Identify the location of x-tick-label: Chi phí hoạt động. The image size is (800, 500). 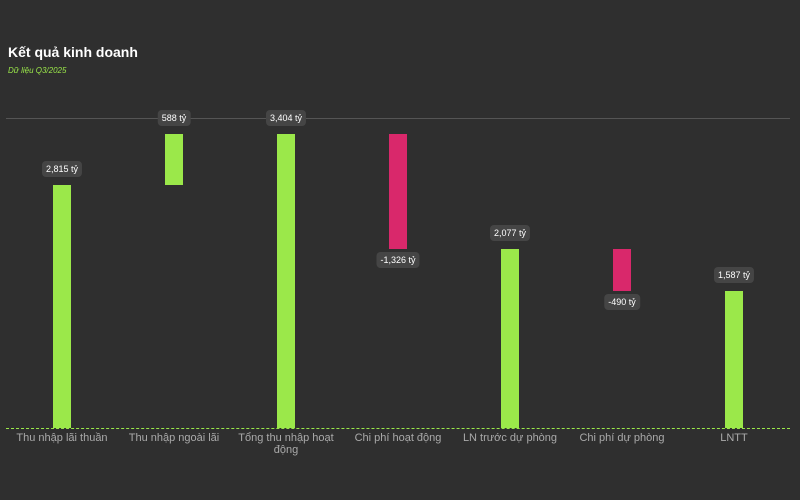
(398, 438).